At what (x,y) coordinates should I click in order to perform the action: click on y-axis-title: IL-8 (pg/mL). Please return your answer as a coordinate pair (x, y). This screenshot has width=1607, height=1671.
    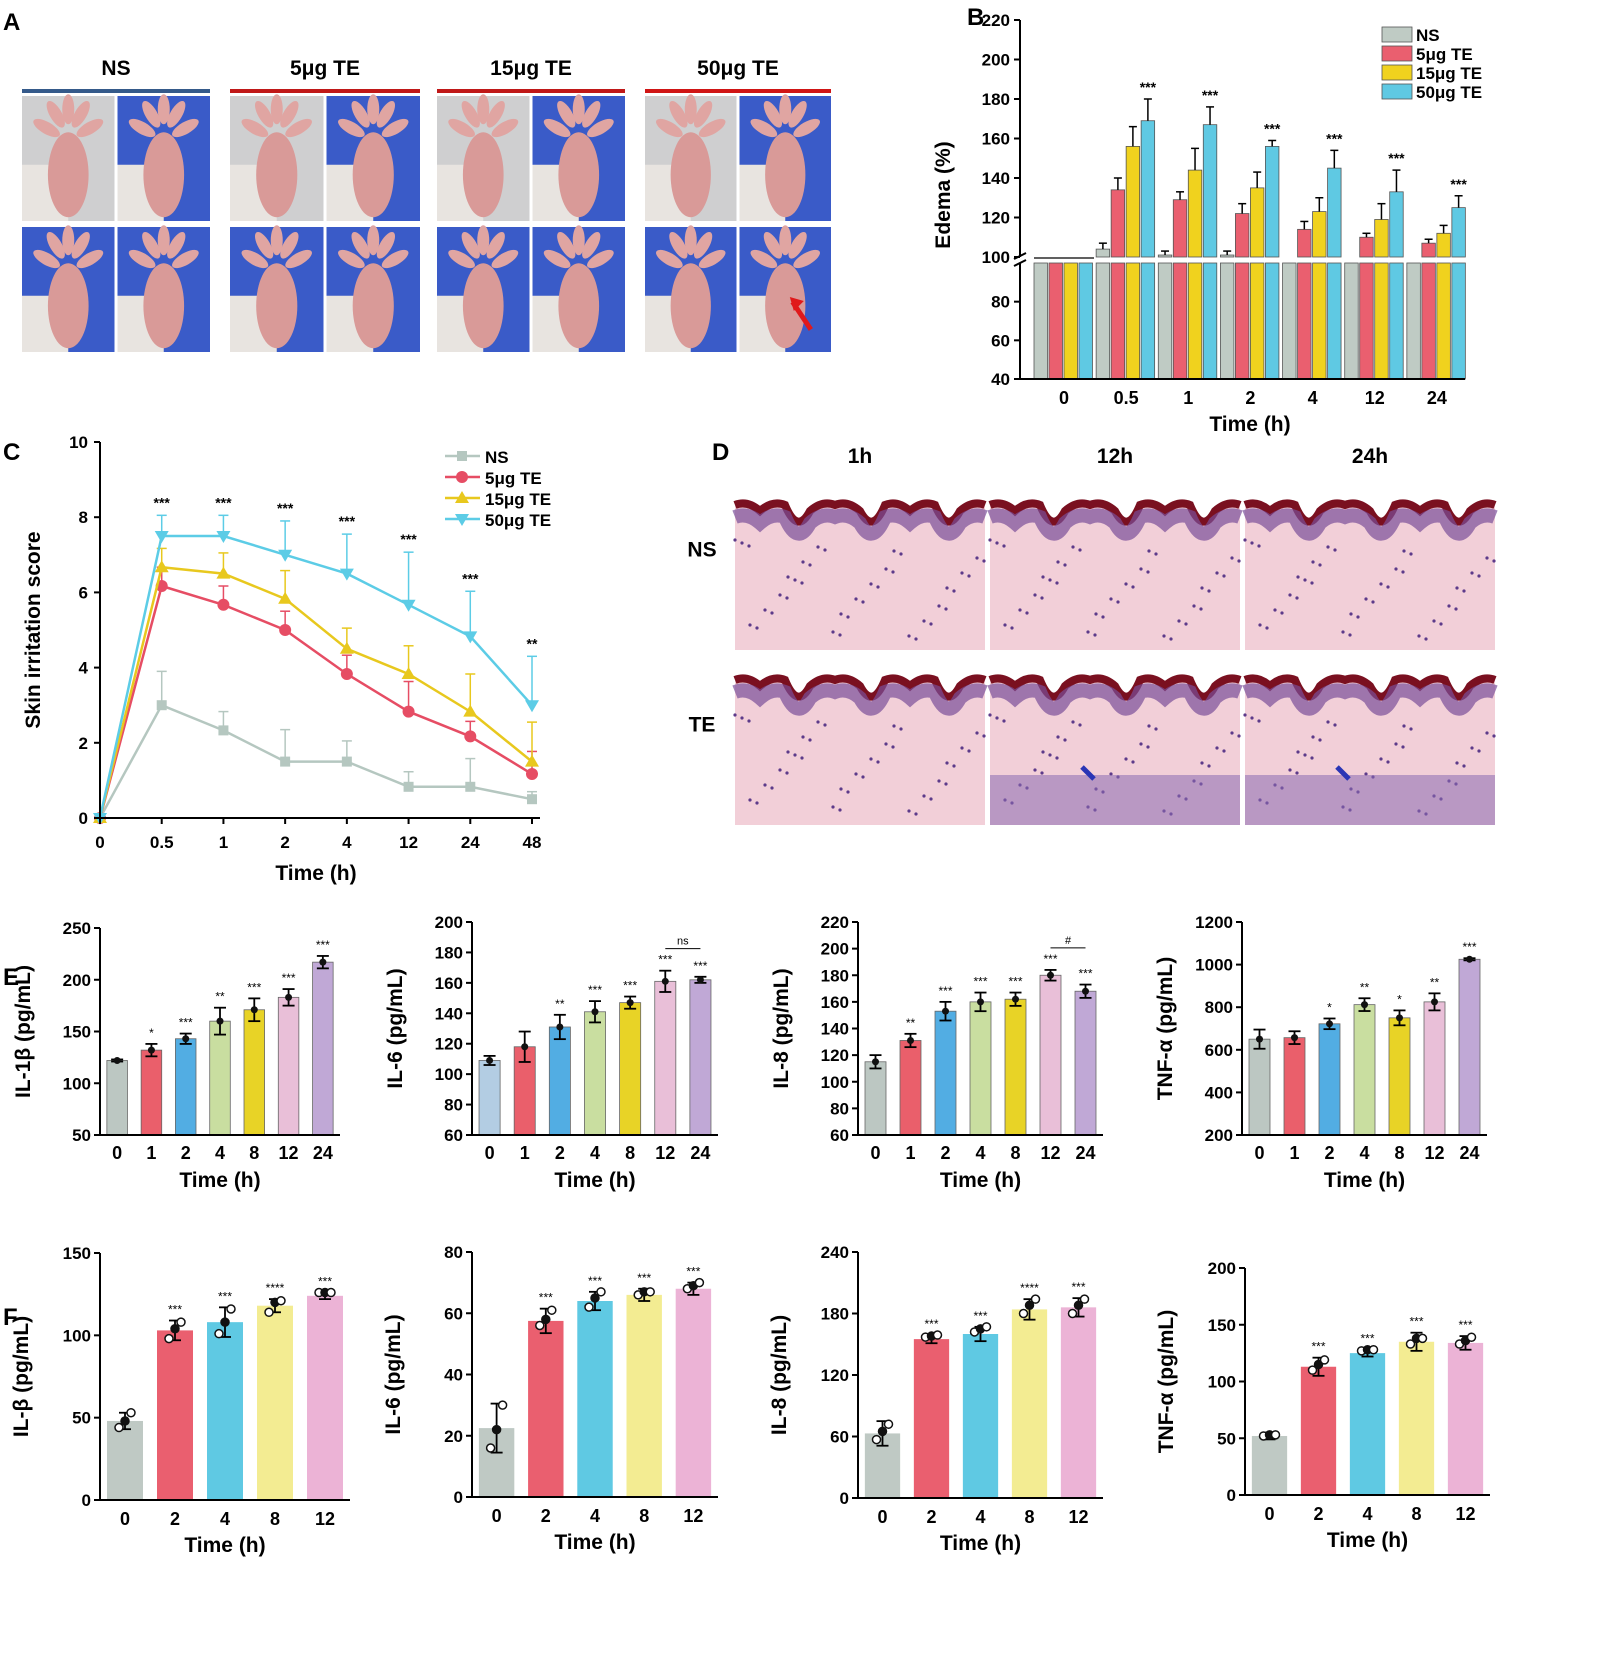
    Looking at the image, I should click on (779, 1375).